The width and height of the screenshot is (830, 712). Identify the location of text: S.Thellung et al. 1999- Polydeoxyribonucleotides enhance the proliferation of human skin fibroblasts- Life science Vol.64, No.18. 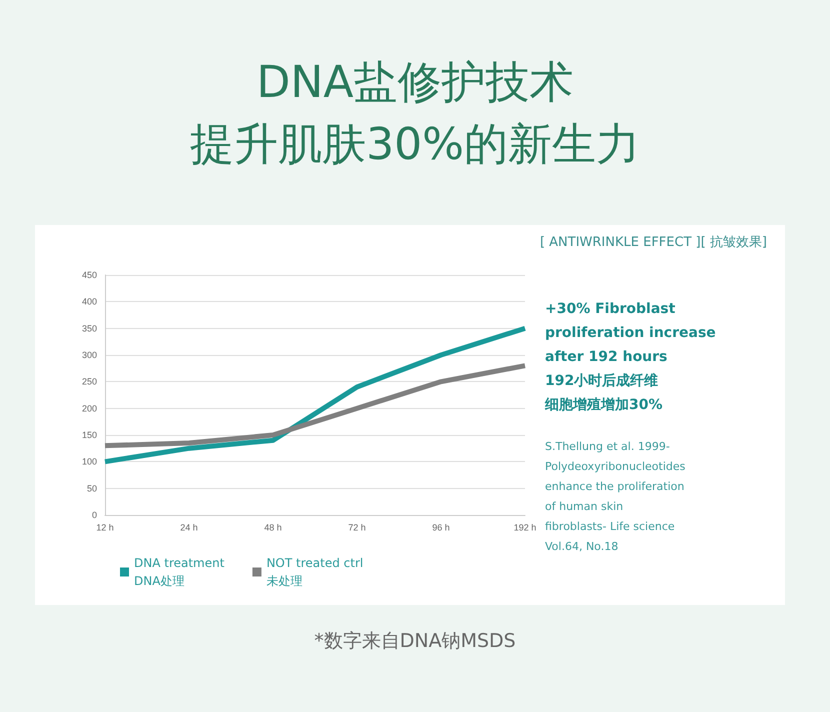
(615, 497).